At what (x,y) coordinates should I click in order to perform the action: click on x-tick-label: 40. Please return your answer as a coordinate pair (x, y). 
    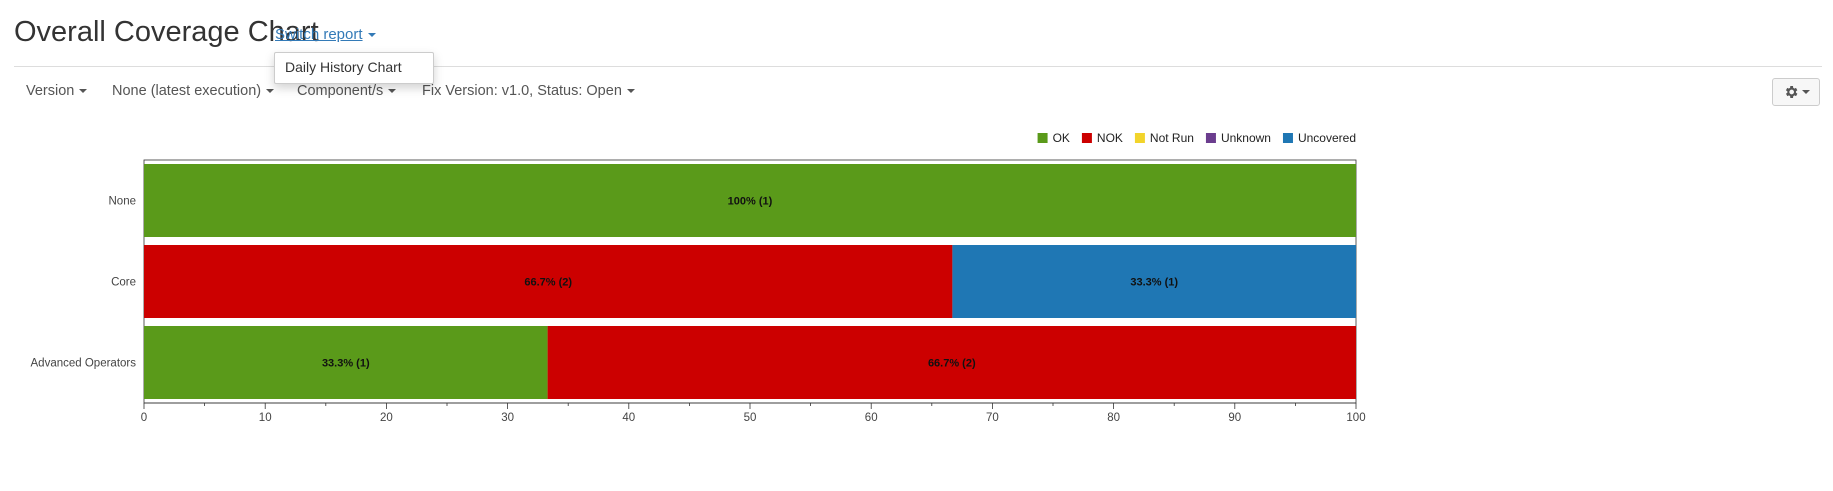
    Looking at the image, I should click on (628, 418).